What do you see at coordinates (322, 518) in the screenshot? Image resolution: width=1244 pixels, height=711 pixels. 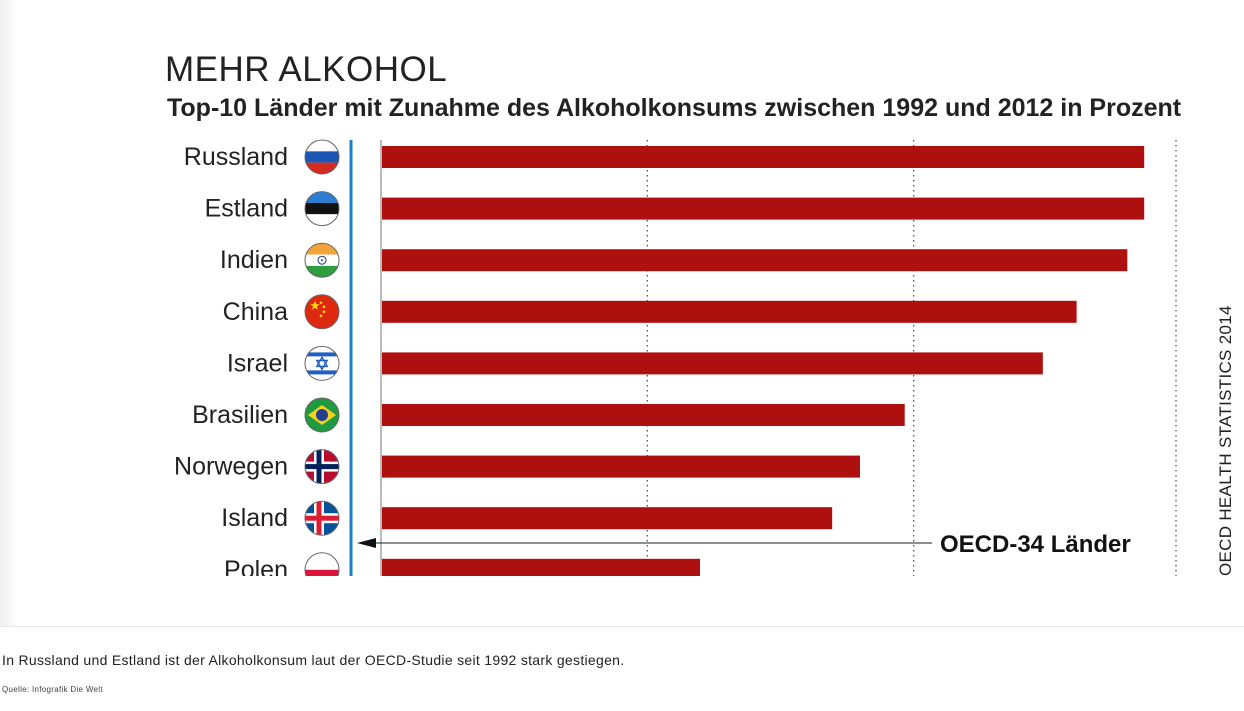 I see `iceland-flag-icon` at bounding box center [322, 518].